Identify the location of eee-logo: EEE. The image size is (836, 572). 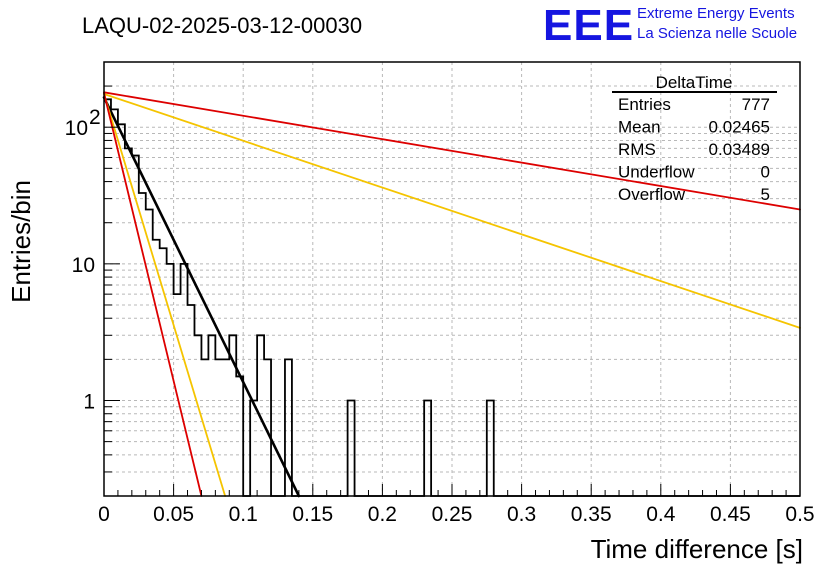
(588, 25).